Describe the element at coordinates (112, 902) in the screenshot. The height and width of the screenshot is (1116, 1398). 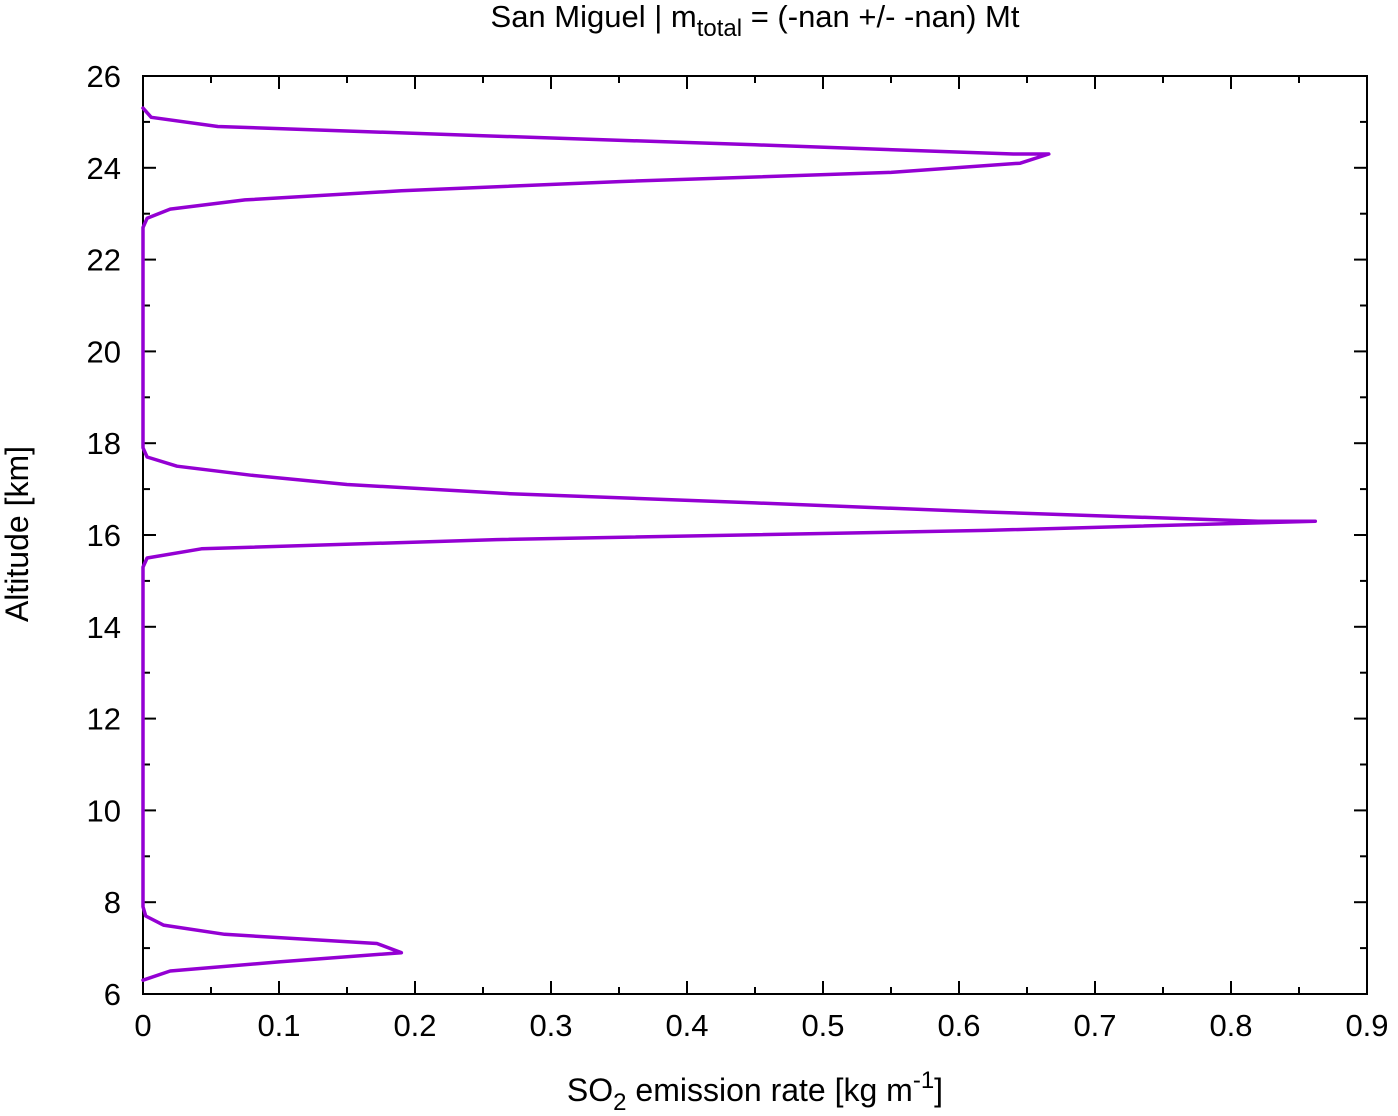
I see `y-tick-label: 8` at that location.